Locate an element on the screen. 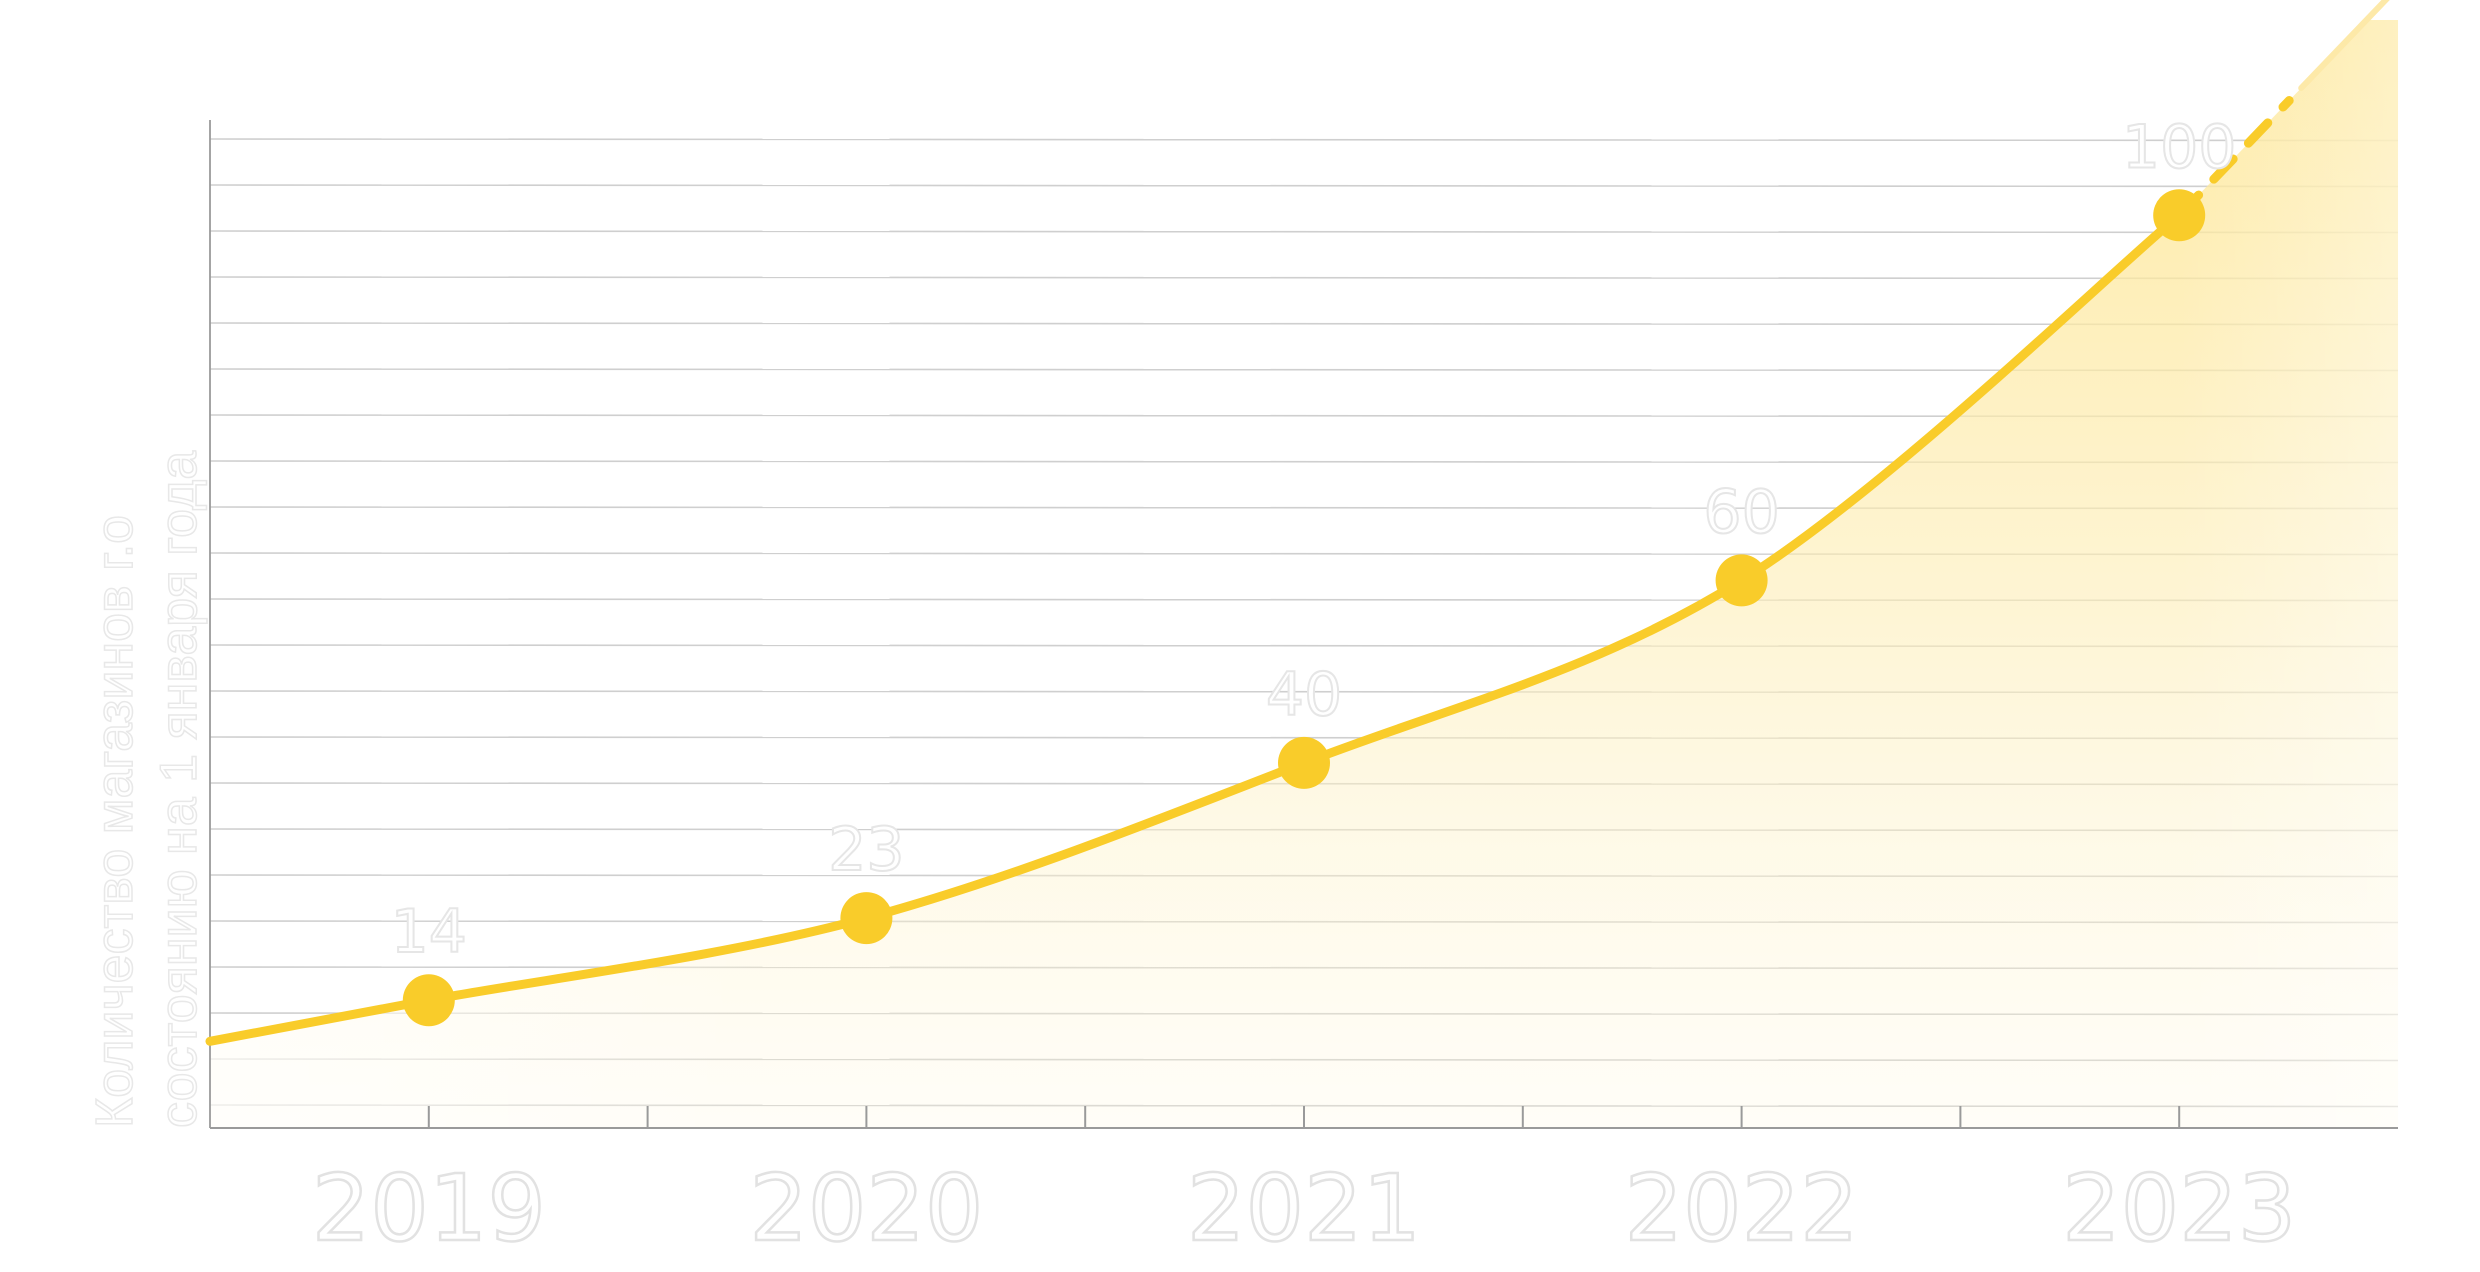 The image size is (2480, 1272). y-axis-title-line-1: Количество магазинов г.о is located at coordinates (115, 821).